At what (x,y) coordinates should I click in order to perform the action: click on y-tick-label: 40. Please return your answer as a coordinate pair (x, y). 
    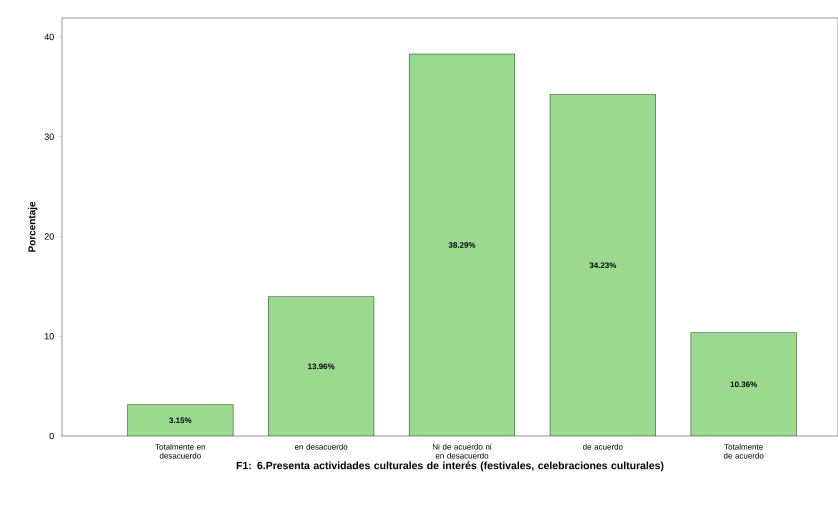
    Looking at the image, I should click on (49, 37).